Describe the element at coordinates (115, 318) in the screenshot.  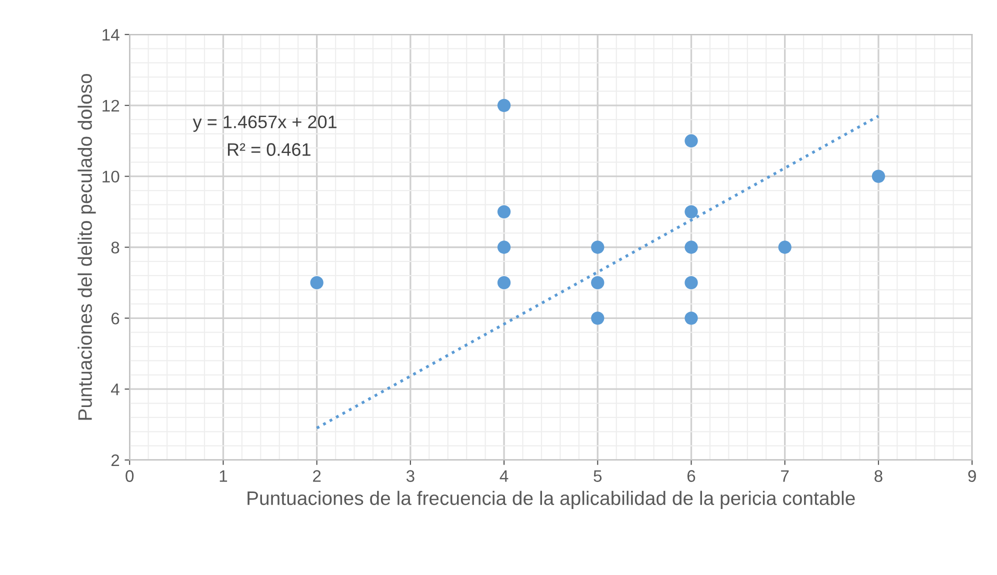
I see `y-tick-label: 6` at that location.